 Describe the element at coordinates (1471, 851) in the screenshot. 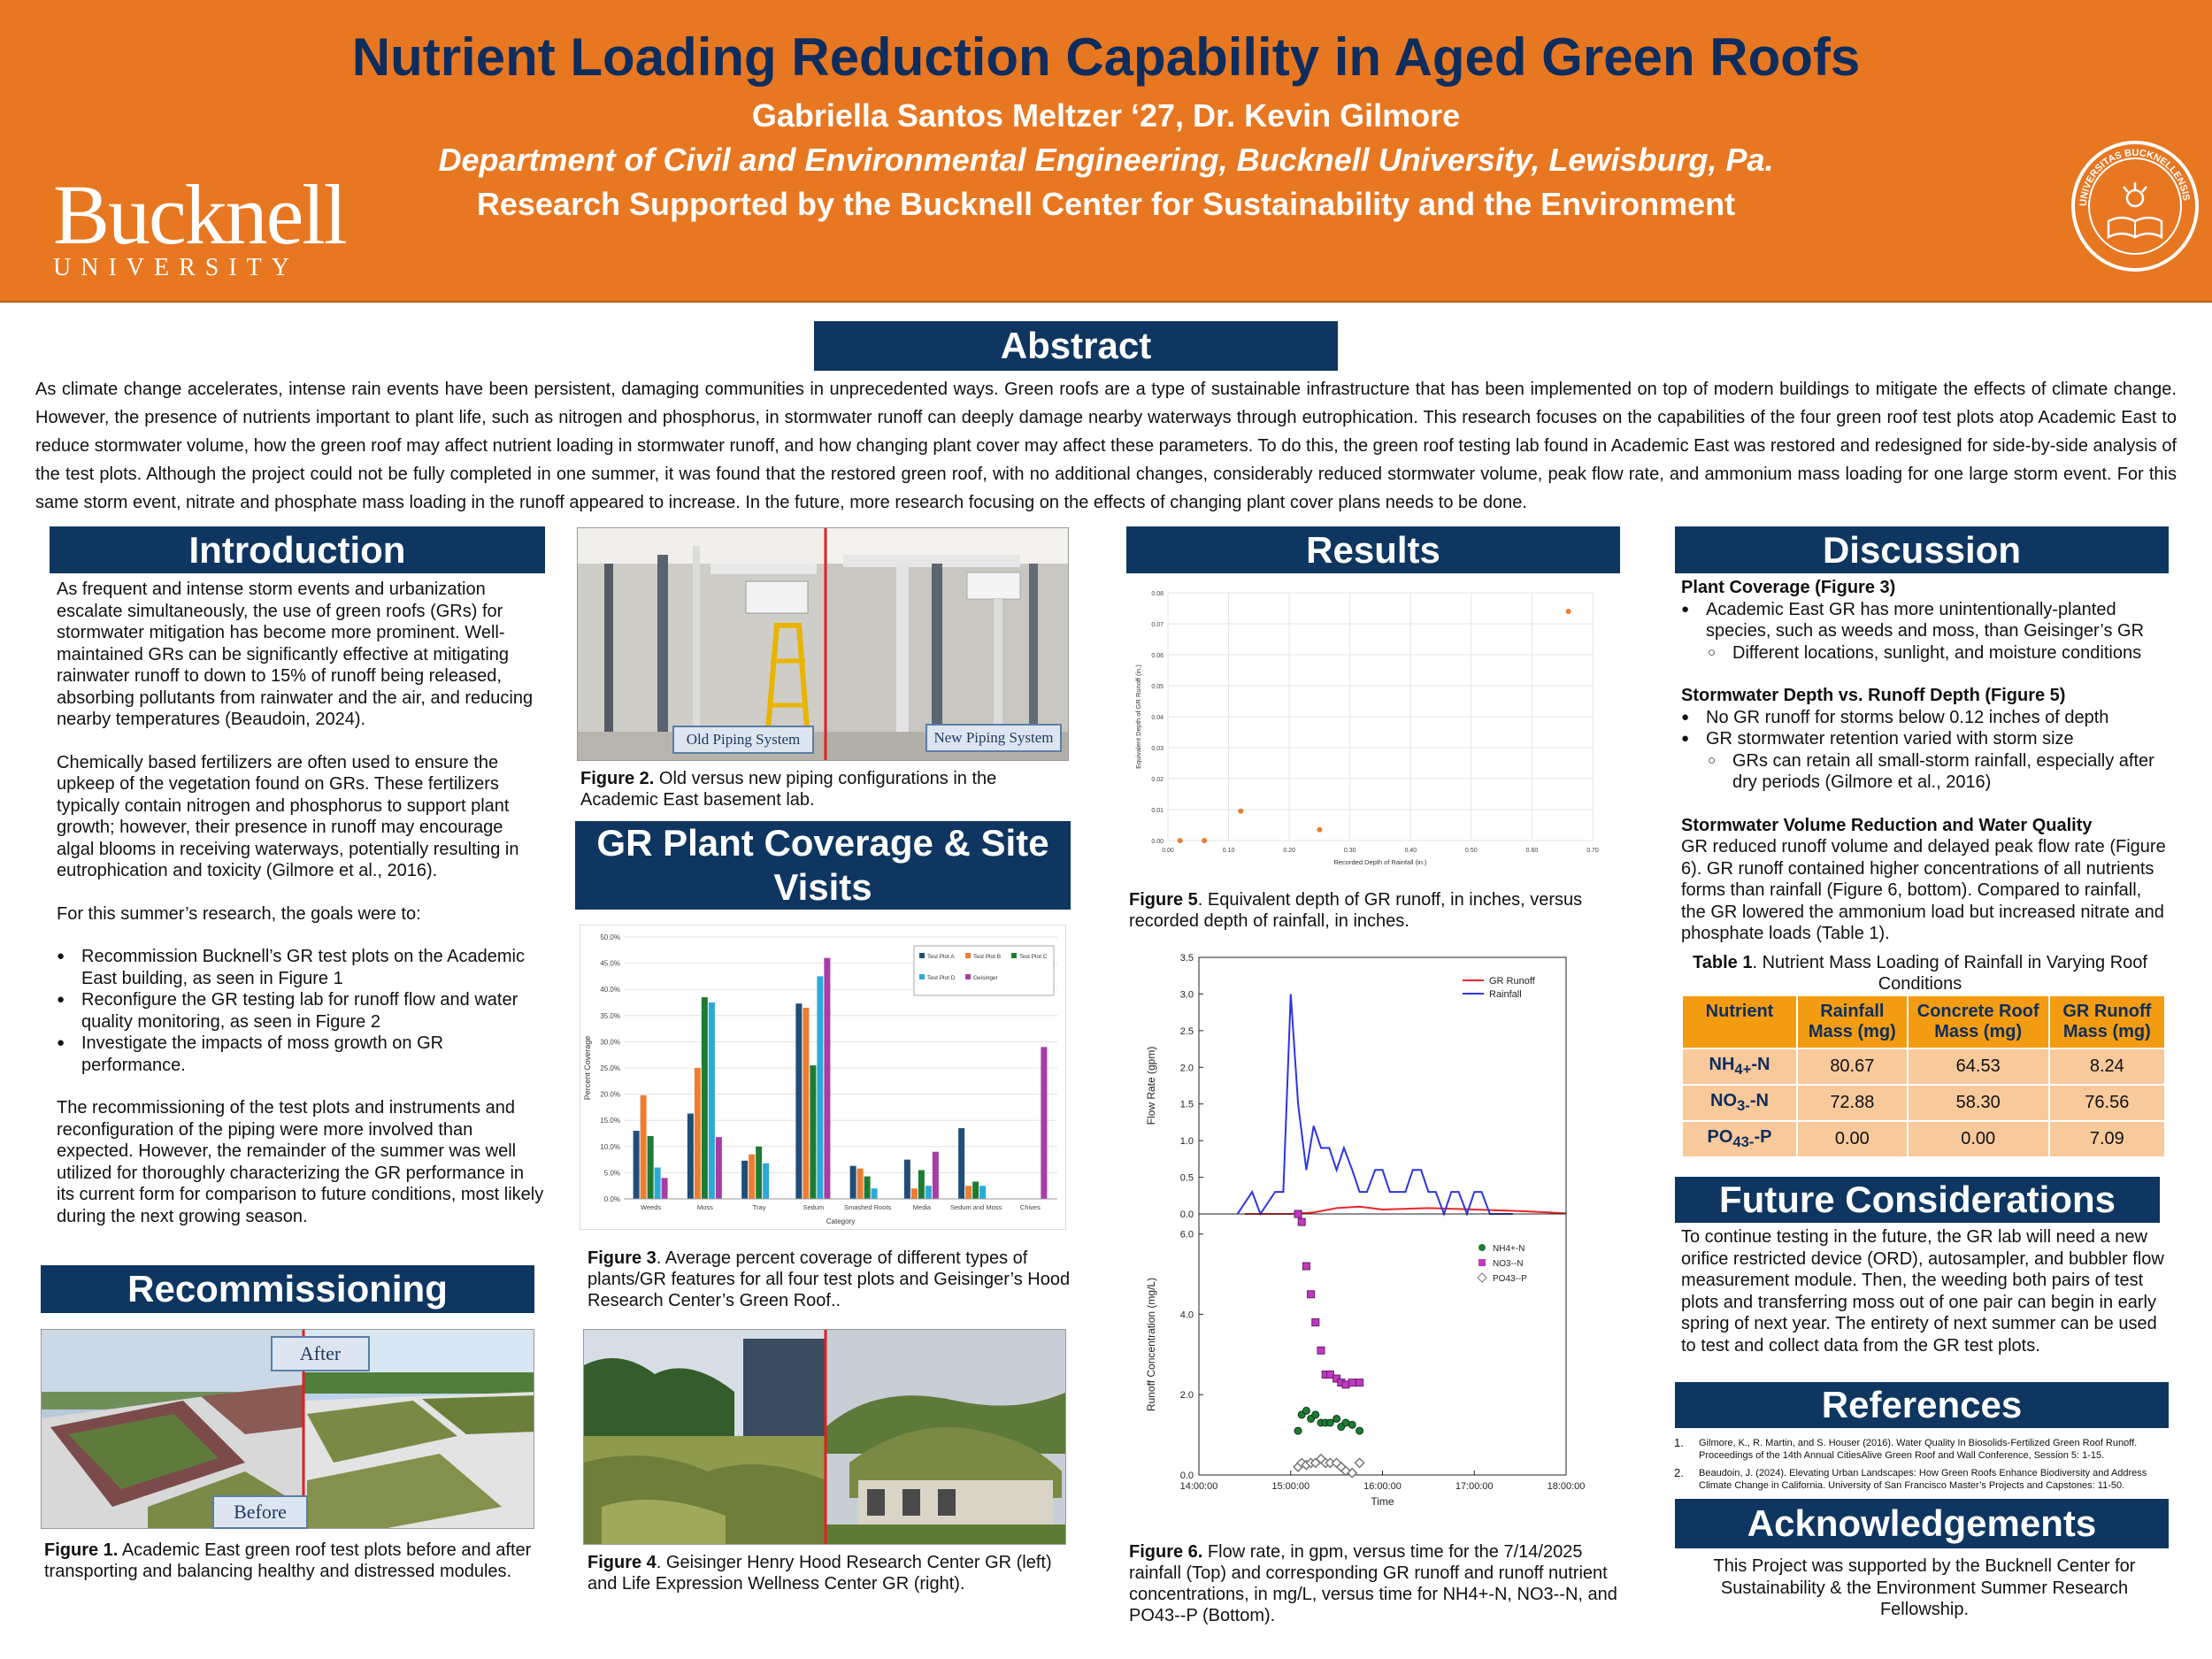

I see `x-tick-label: 0.50` at that location.